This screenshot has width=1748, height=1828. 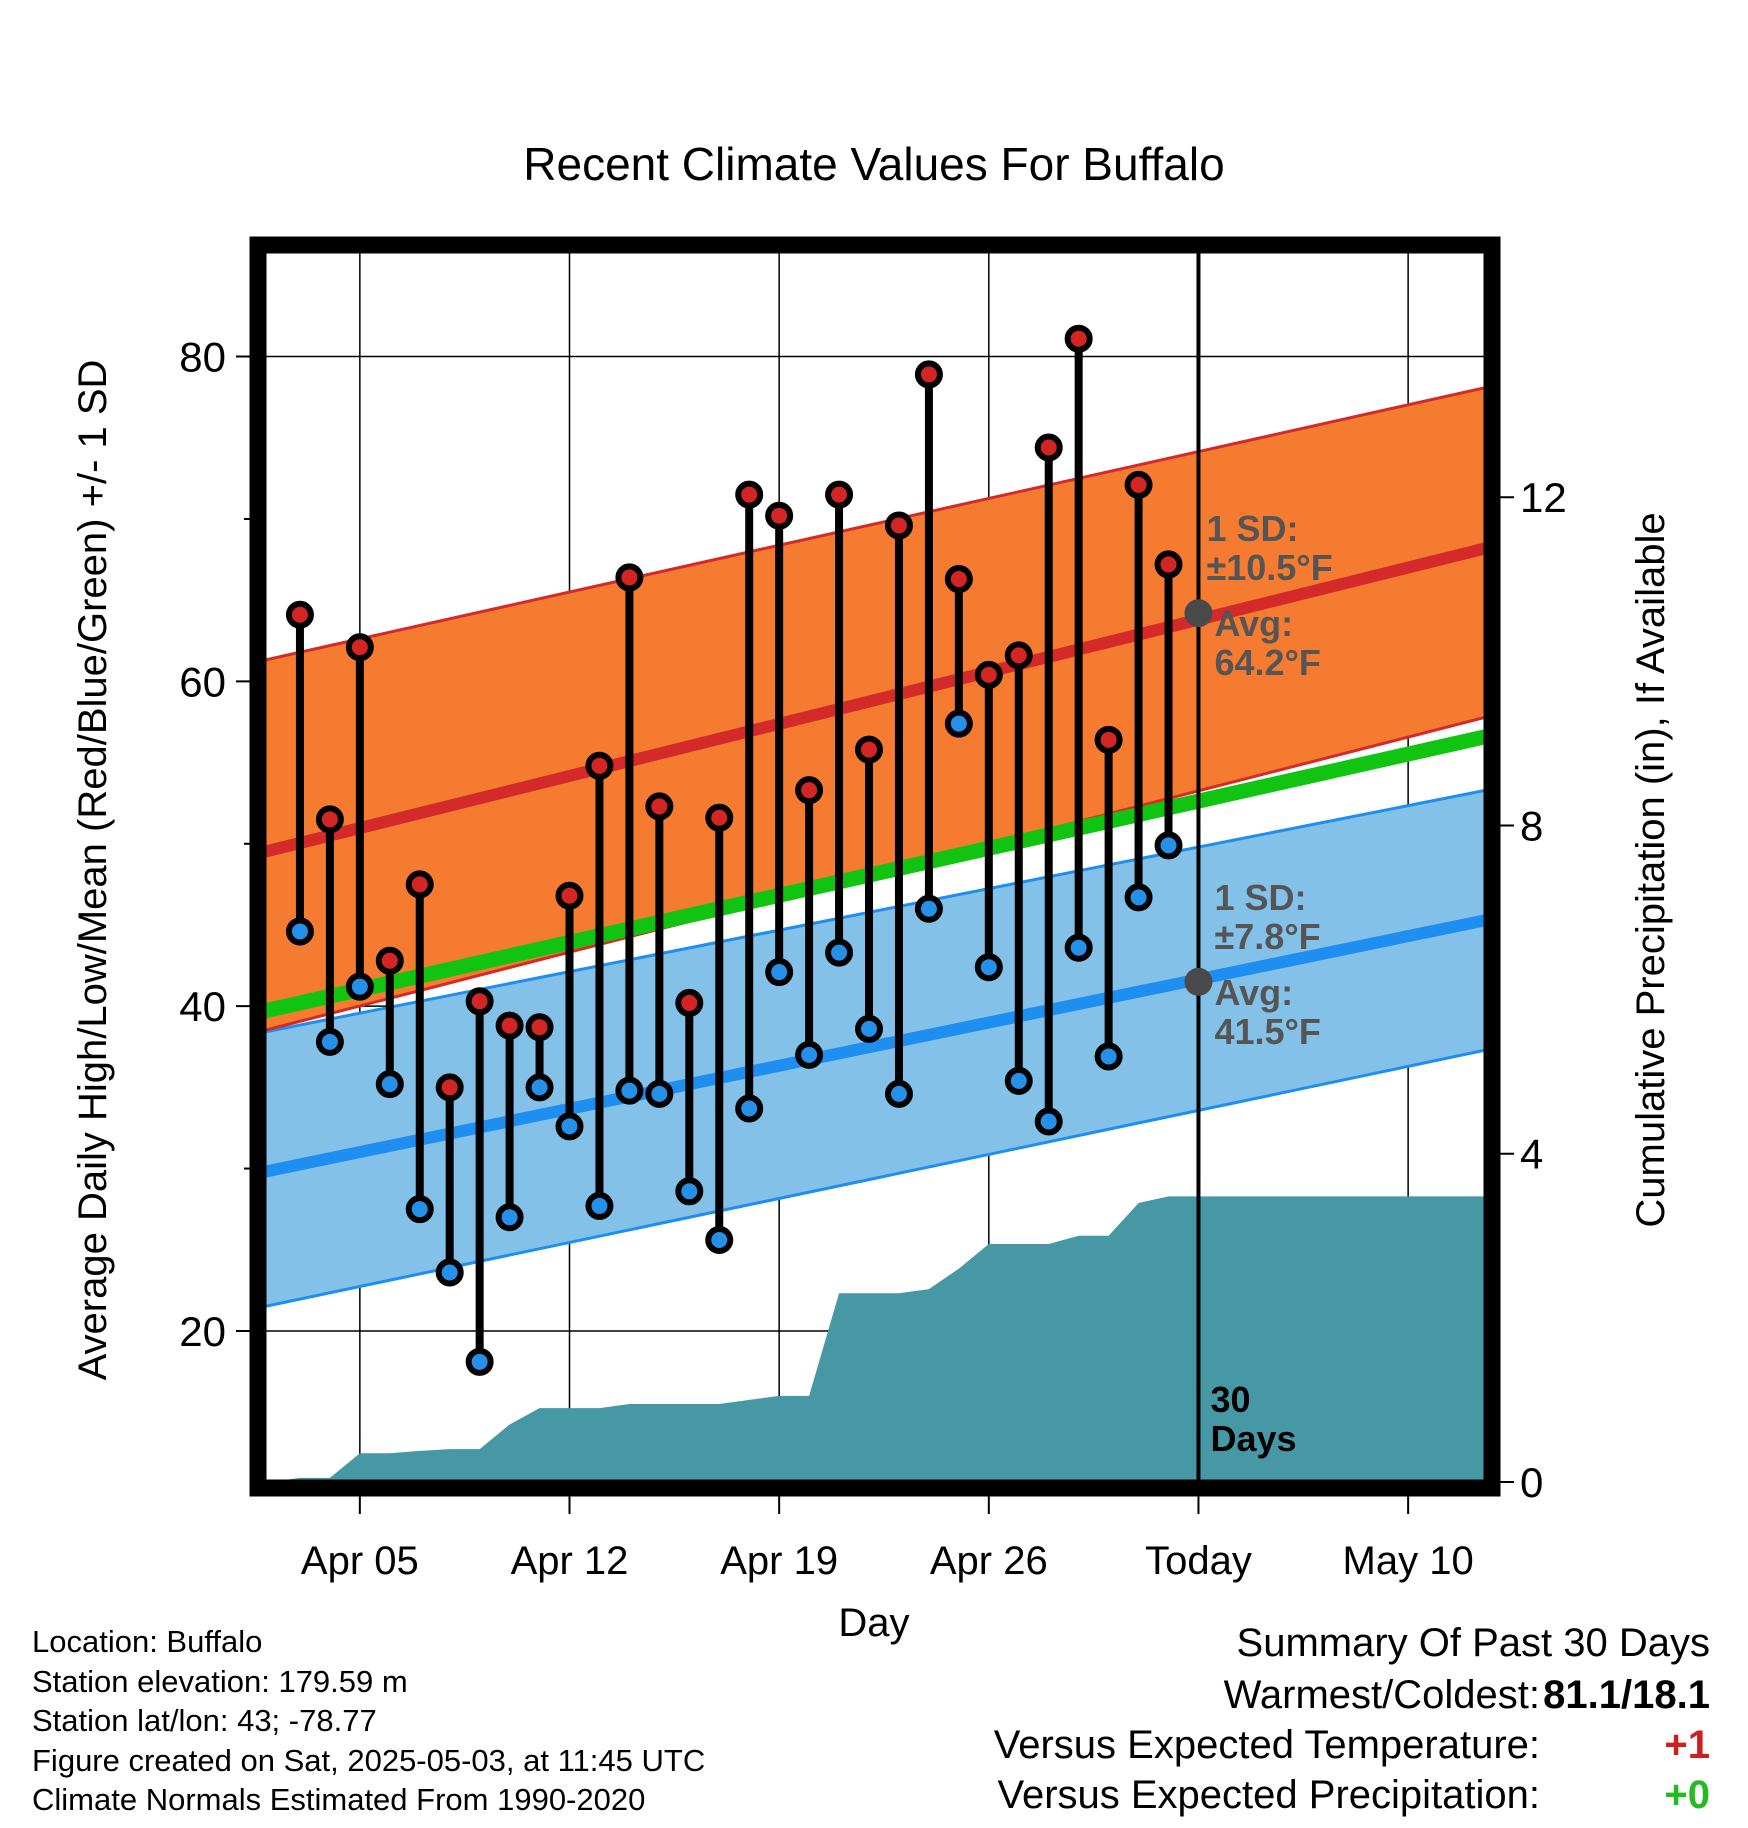 What do you see at coordinates (202, 1006) in the screenshot?
I see `y-tick-label: 40` at bounding box center [202, 1006].